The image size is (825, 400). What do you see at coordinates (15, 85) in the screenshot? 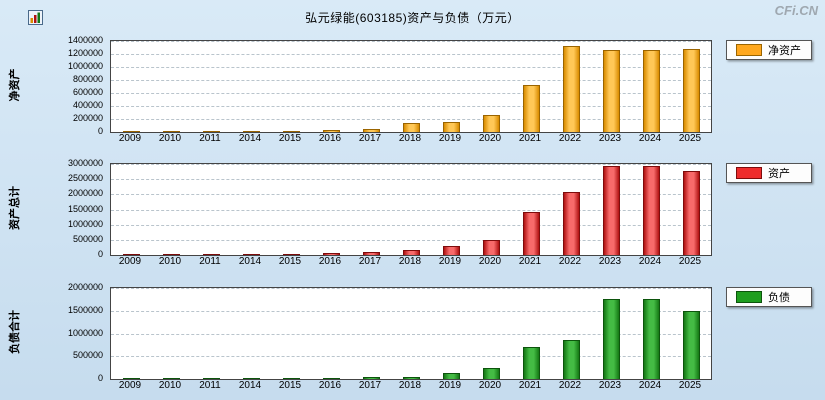
I see `y-axis-title: 净资产` at bounding box center [15, 85].